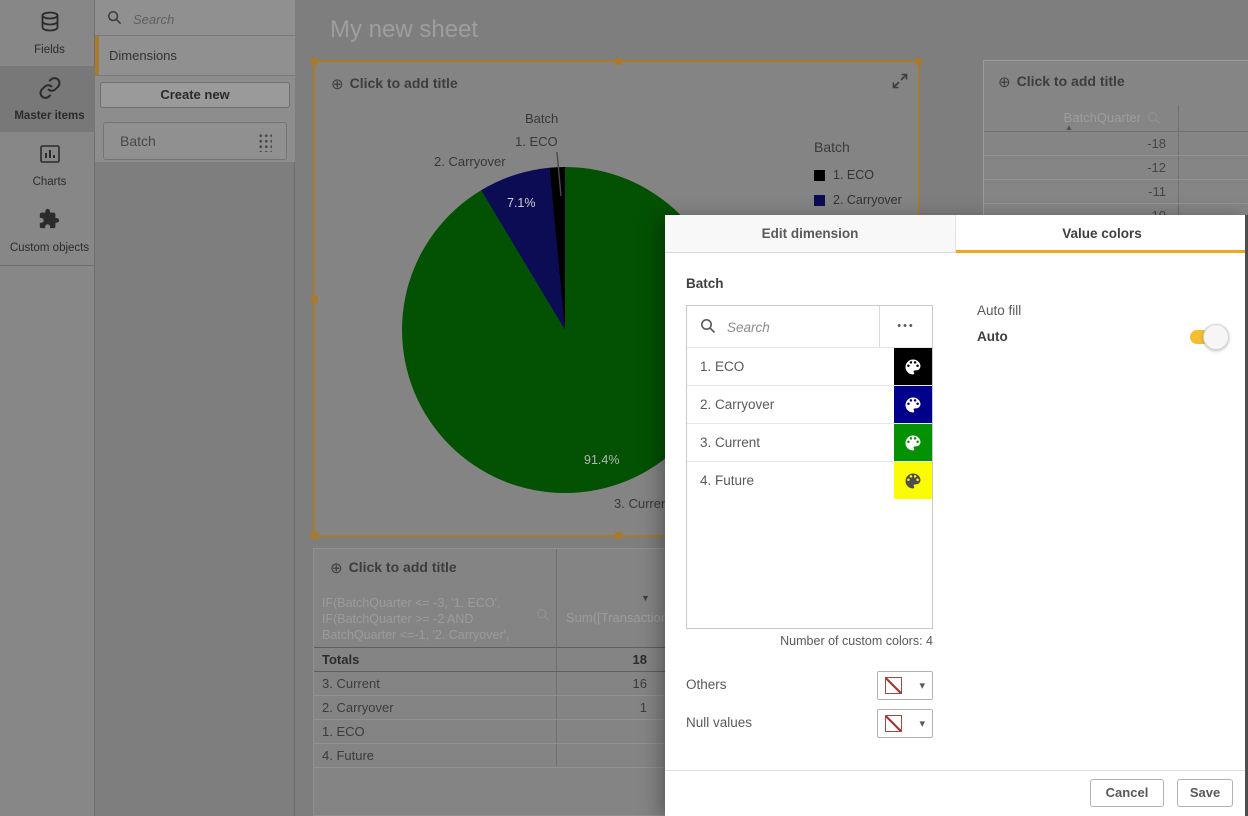 This screenshot has width=1248, height=816. Describe the element at coordinates (635, 708) in the screenshot. I see `table-row: 2. Carryover 1` at that location.